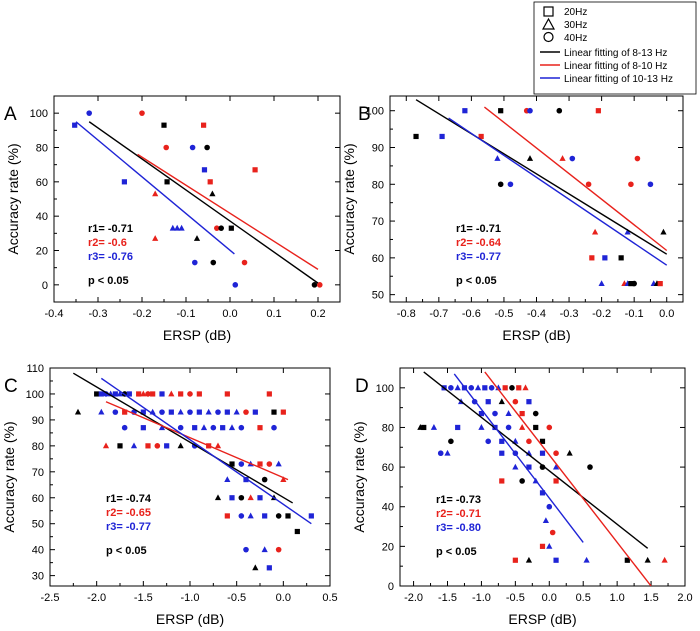 This screenshot has height=631, width=700. Describe the element at coordinates (548, 37) in the screenshot. I see `legend-circle-icon` at that location.